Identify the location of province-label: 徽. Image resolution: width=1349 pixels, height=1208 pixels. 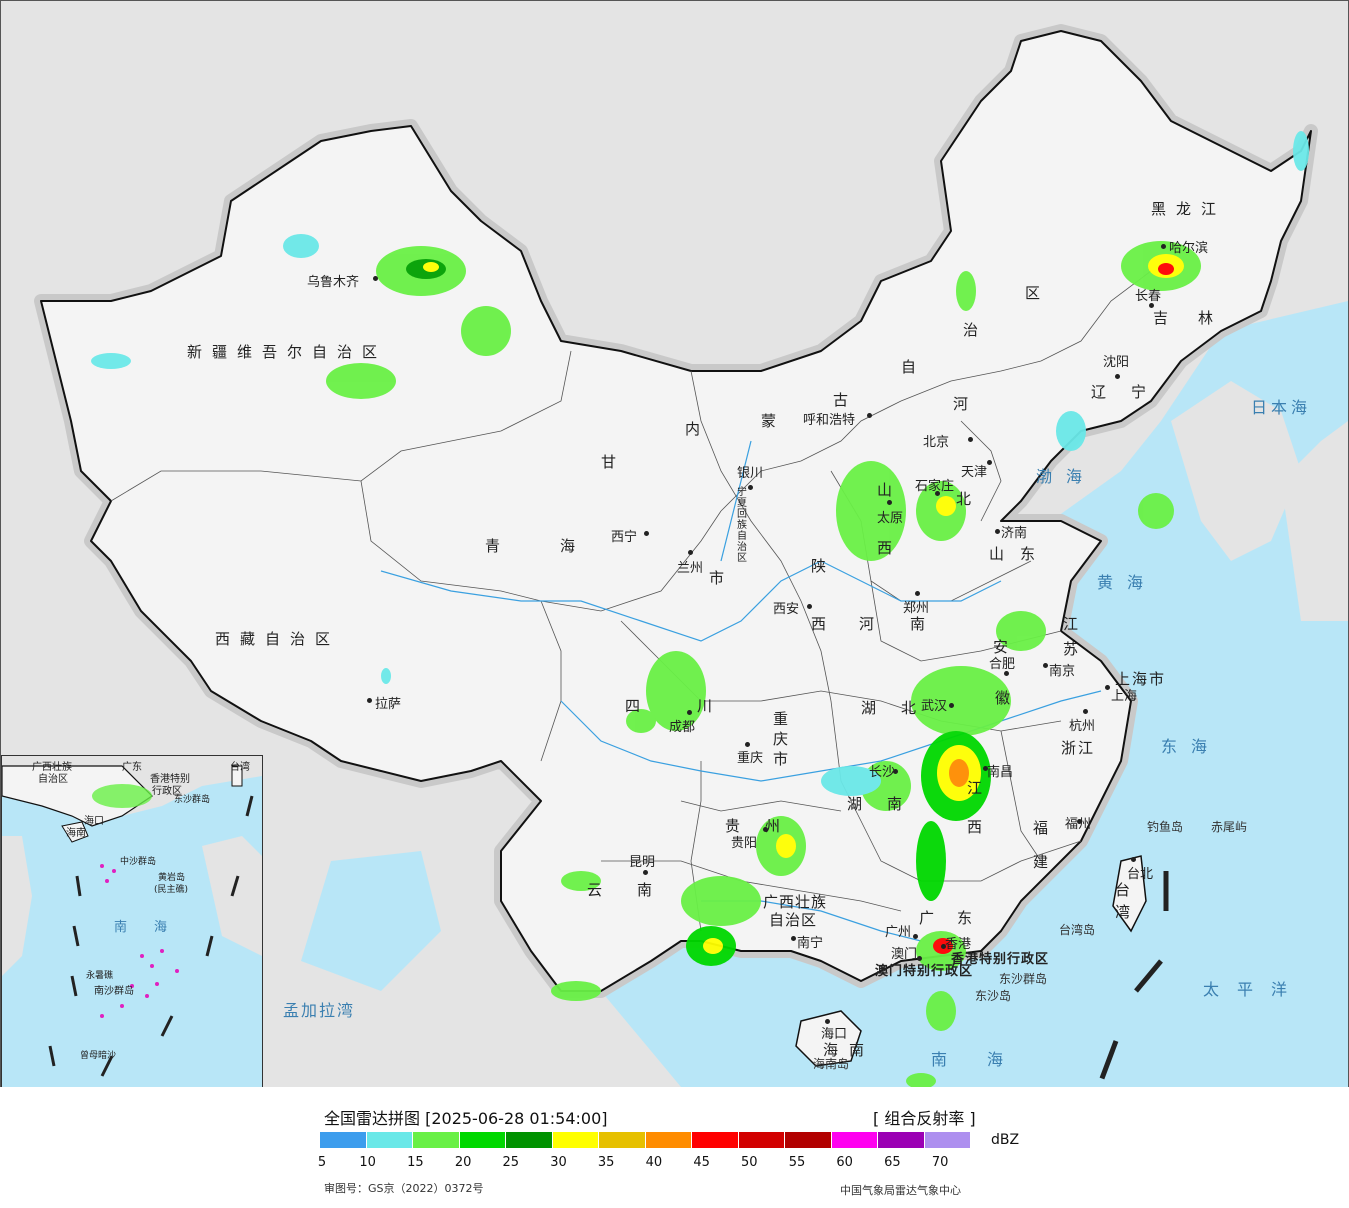
(1008, 698).